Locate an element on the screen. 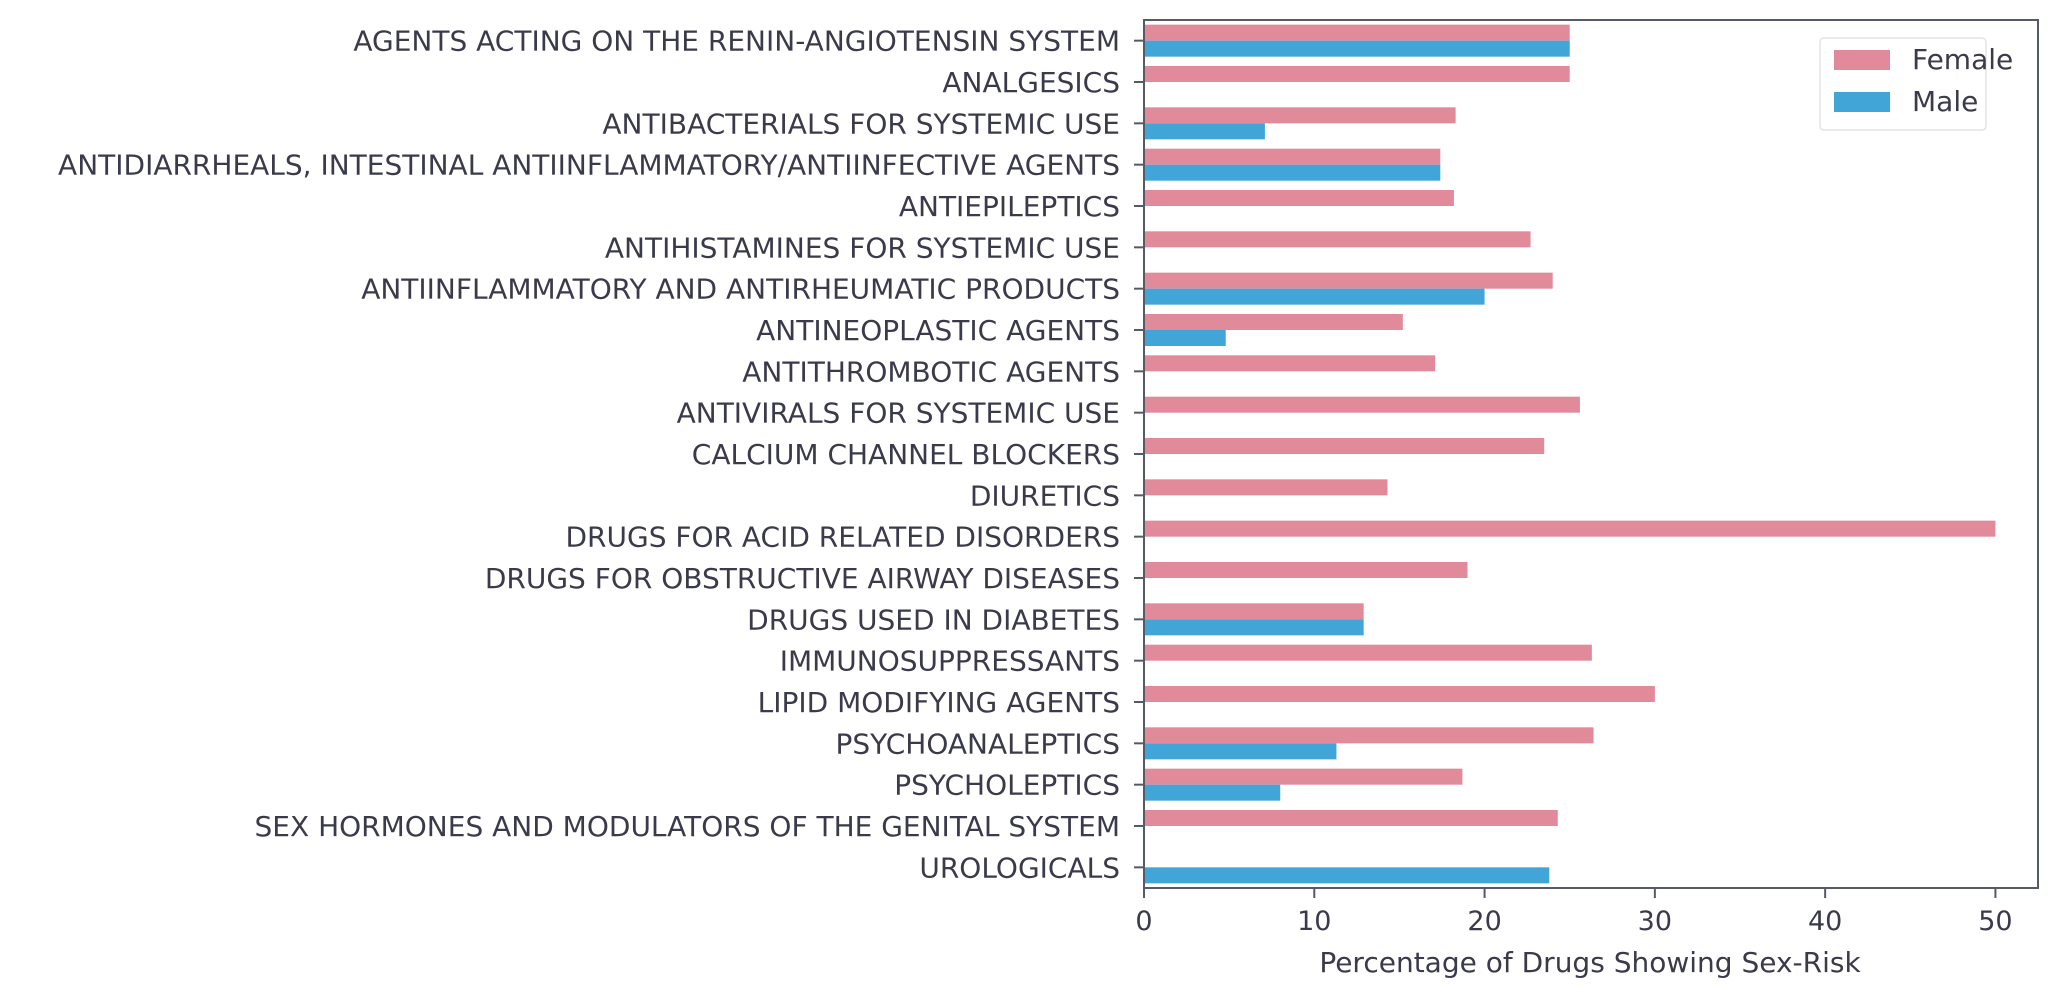  category-label: DRUGS FOR ACID RELATED DISORDERS is located at coordinates (842, 537).